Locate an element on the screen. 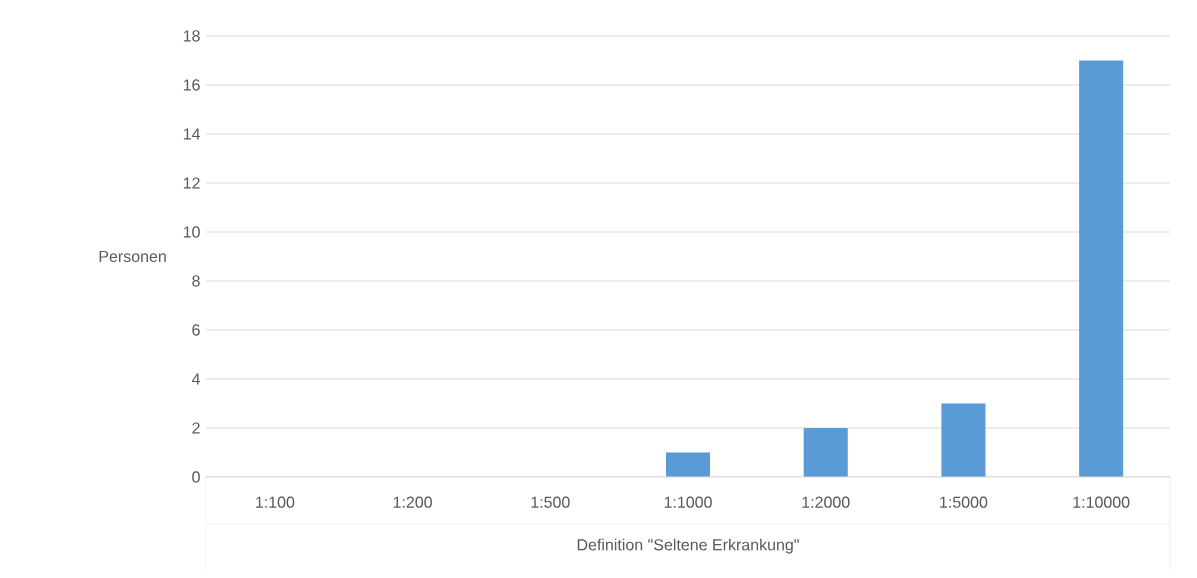 This screenshot has height=578, width=1197. x-tick-label: 1:2000 is located at coordinates (826, 502).